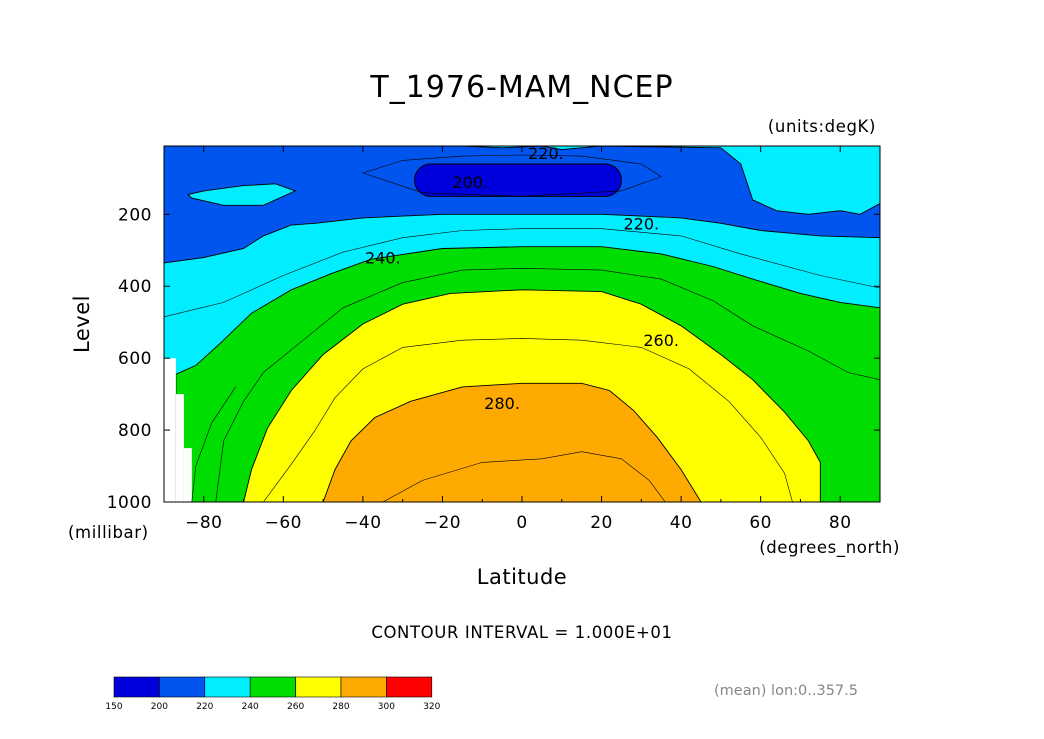  Describe the element at coordinates (135, 359) in the screenshot. I see `y-tick-label-2: 600` at that location.